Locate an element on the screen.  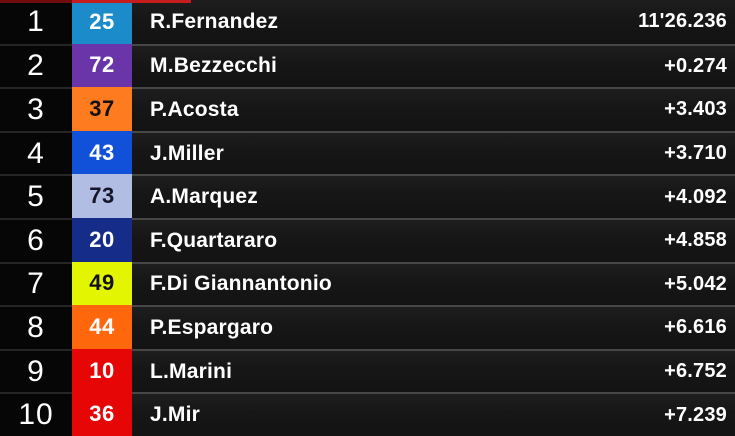
rider-name: J.Miller is located at coordinates (187, 153).